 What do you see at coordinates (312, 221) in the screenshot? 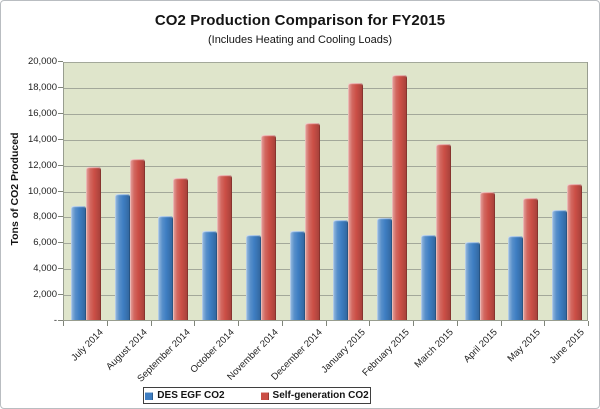
I see `bar-self-generation-co2-december-2014` at bounding box center [312, 221].